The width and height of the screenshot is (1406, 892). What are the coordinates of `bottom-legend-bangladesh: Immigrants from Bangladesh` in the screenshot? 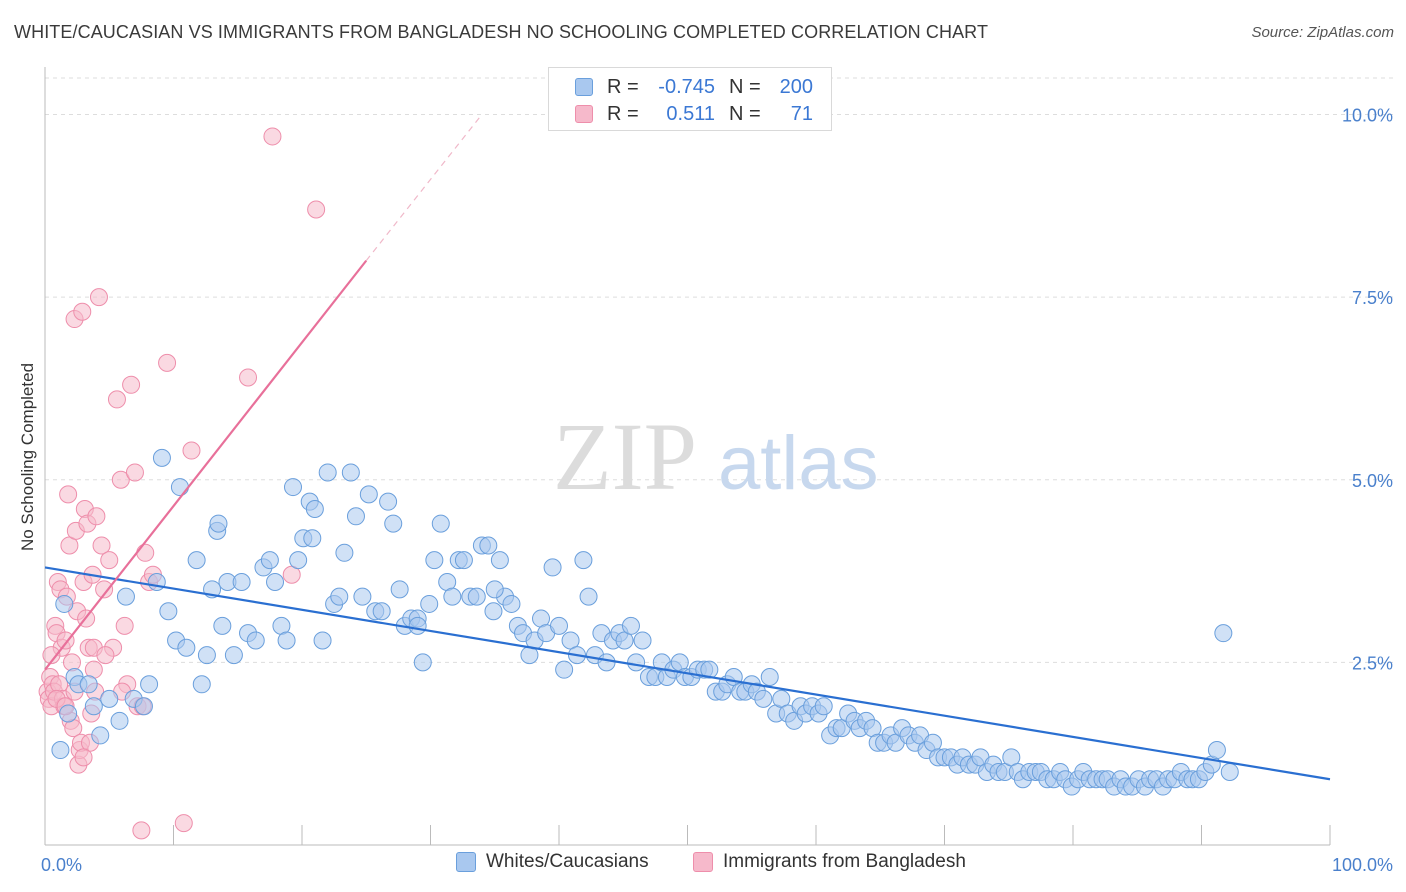 It's located at (829, 862).